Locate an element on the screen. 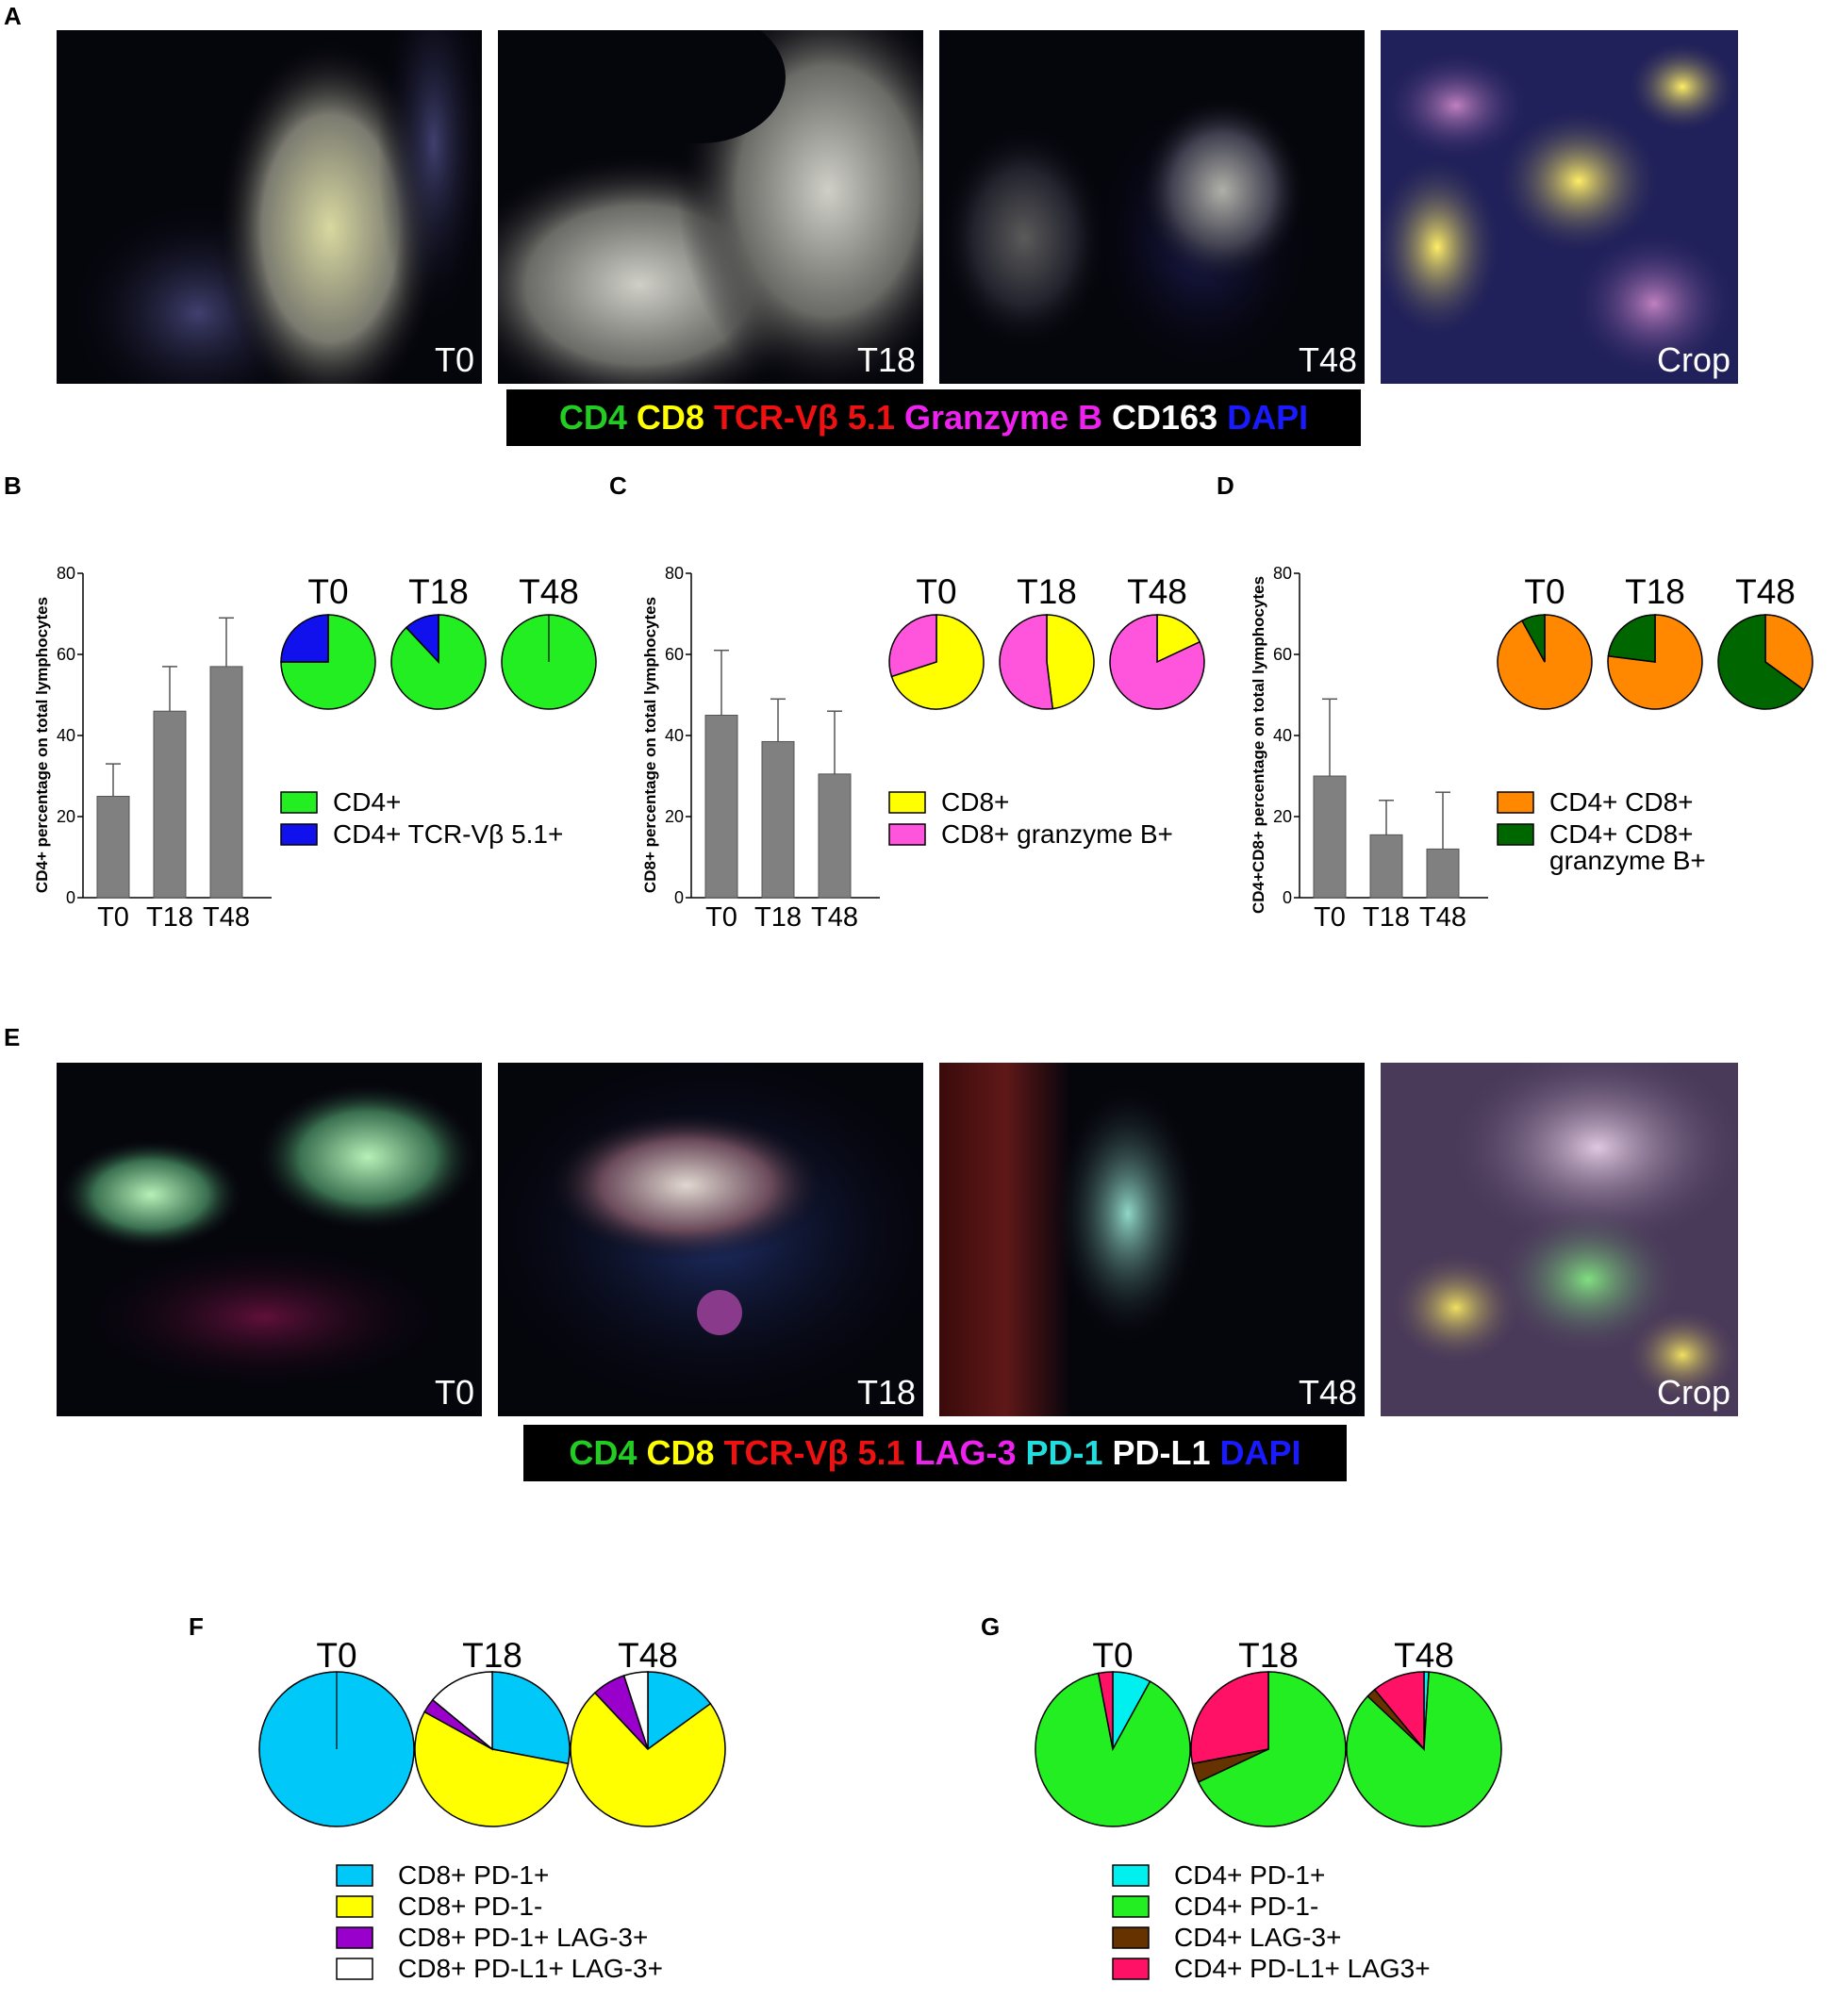 This screenshot has width=1838, height=2016. micrograph-e-t18: T18 is located at coordinates (710, 1239).